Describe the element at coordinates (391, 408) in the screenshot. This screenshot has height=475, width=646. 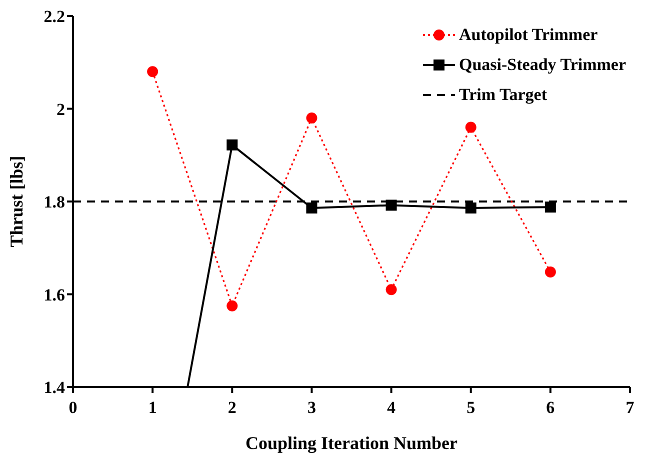
I see `x-tick-label: 4` at that location.